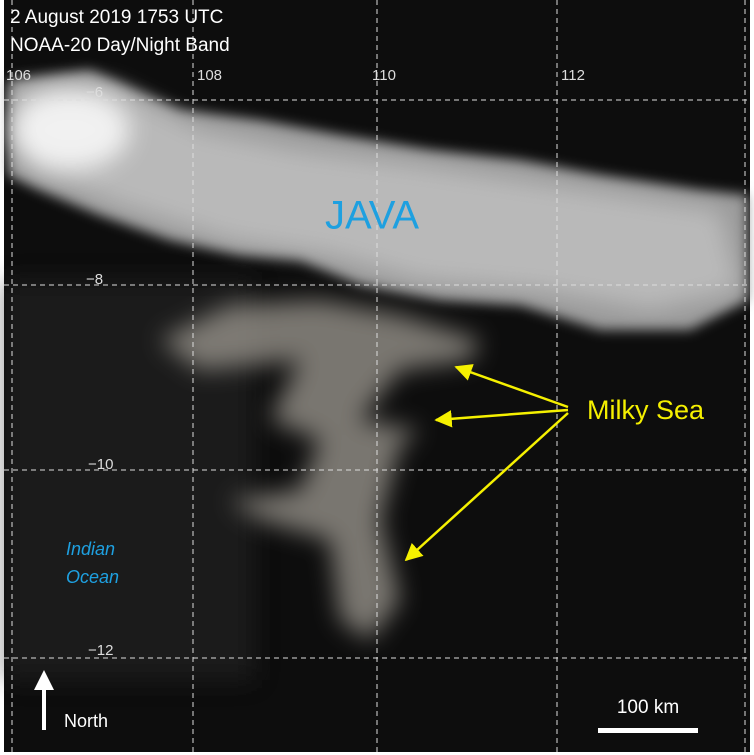 The image size is (754, 755). I want to click on latitude-label: −6, so click(94, 92).